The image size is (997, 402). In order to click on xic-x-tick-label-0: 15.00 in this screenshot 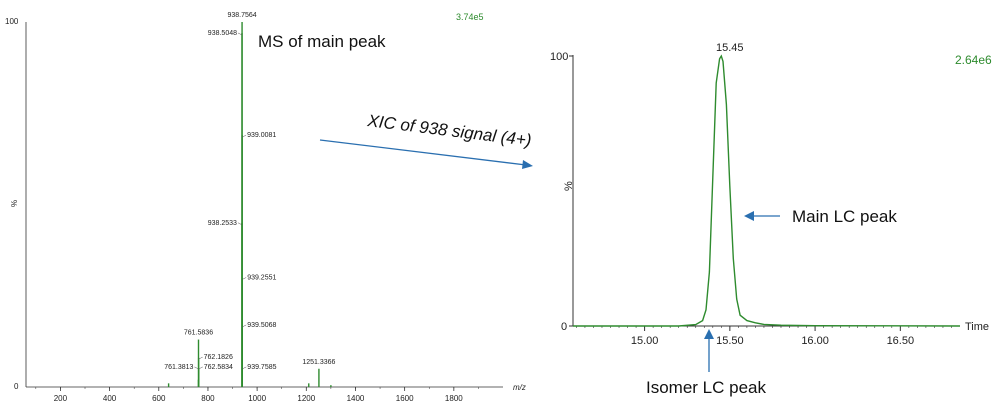, I will do `click(645, 341)`.